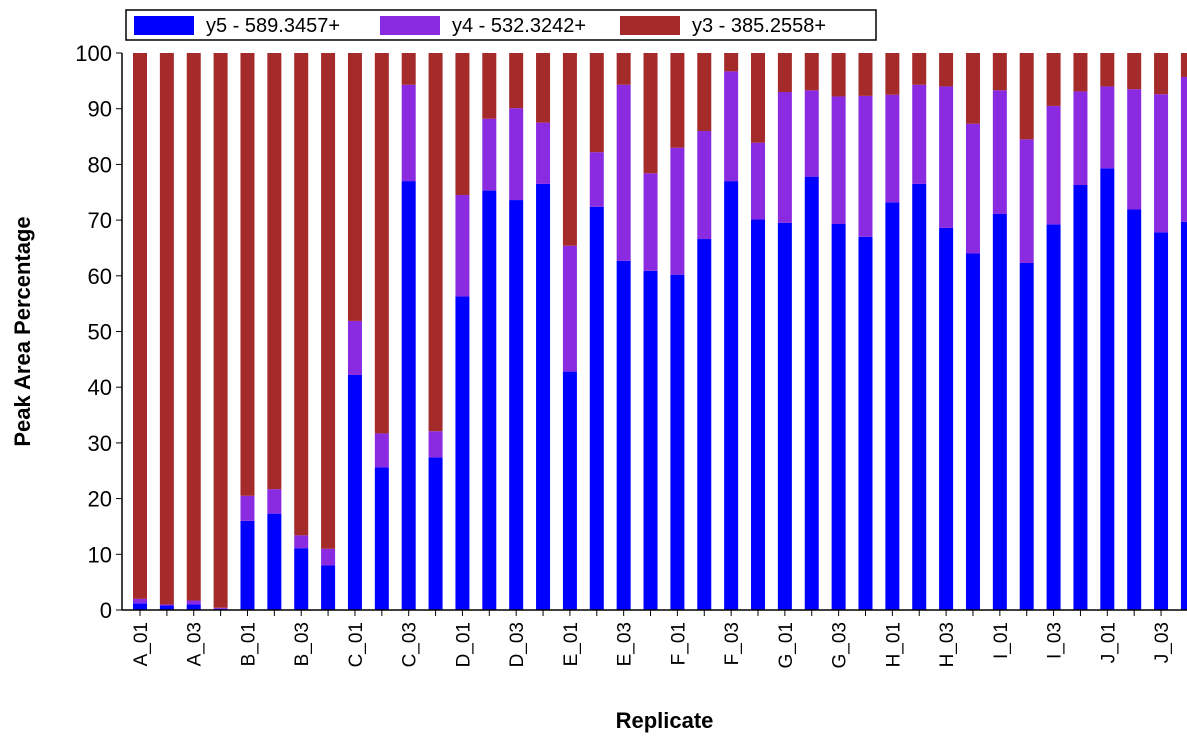  I want to click on y-tick-label: 10, so click(100, 554).